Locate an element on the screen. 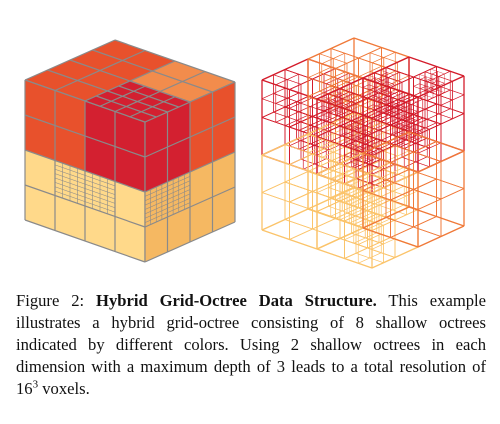 The width and height of the screenshot is (500, 424). front-face-grid is located at coordinates (85, 241).